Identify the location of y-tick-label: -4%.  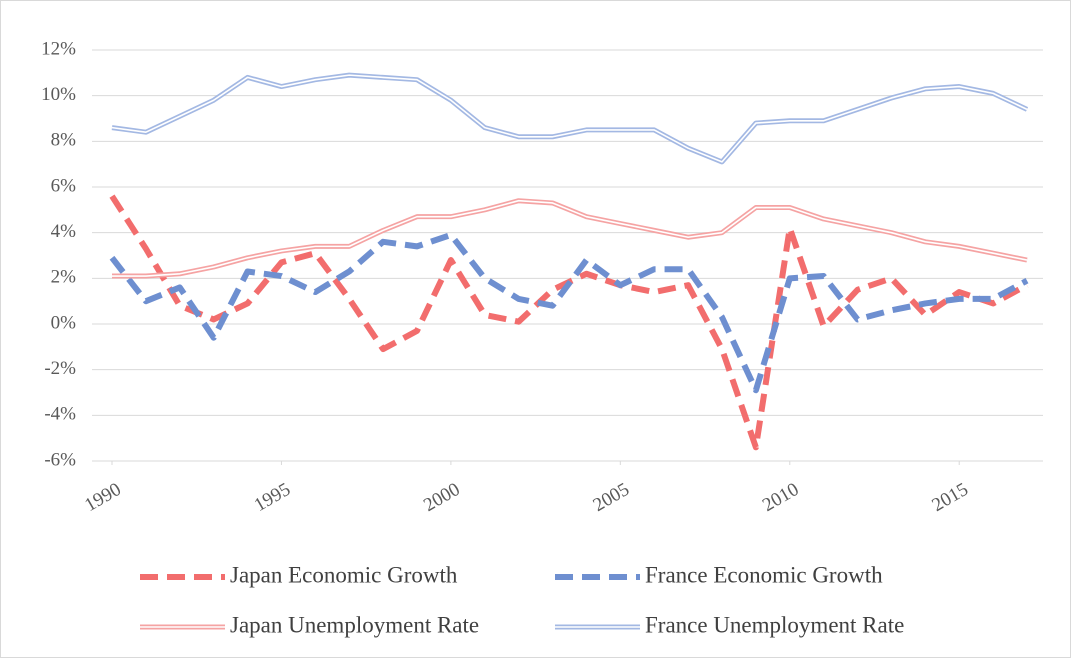
(60, 414).